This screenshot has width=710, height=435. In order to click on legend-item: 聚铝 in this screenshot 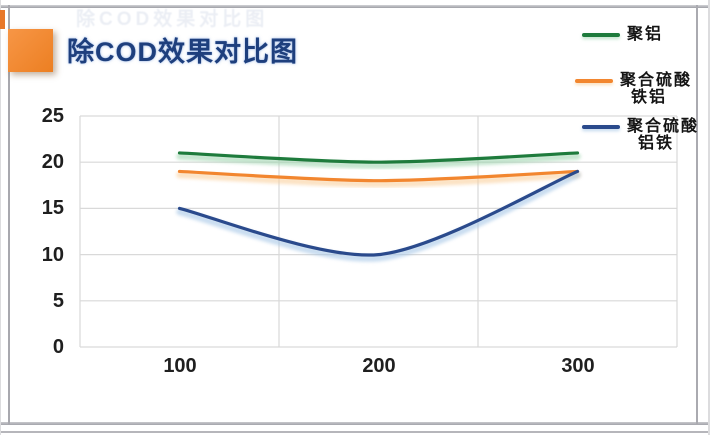, I will do `click(622, 34)`.